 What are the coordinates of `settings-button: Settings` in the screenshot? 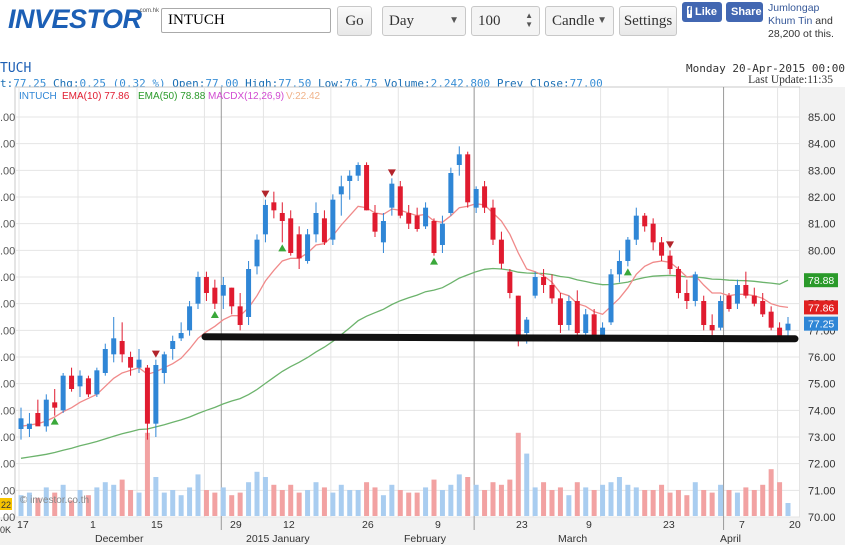 It's located at (648, 21).